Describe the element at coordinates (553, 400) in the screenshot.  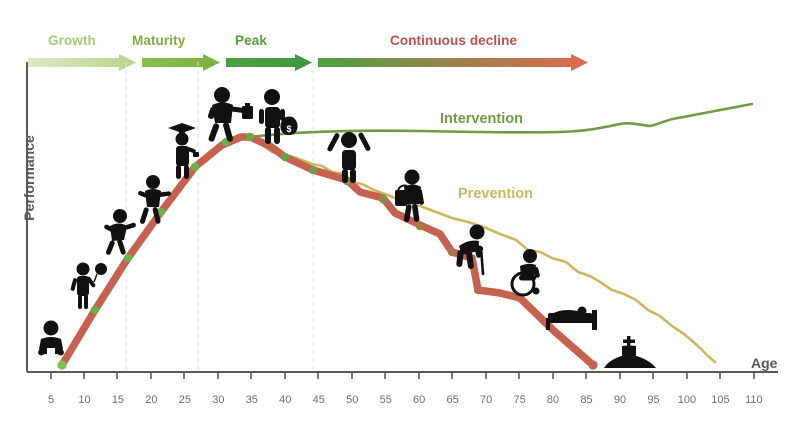
I see `x-tick-80: 80` at that location.